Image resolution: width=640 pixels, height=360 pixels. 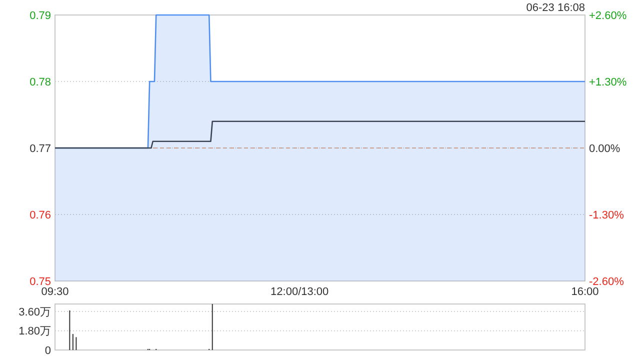 What do you see at coordinates (55, 292) in the screenshot?
I see `x-tick-label: 09:30` at bounding box center [55, 292].